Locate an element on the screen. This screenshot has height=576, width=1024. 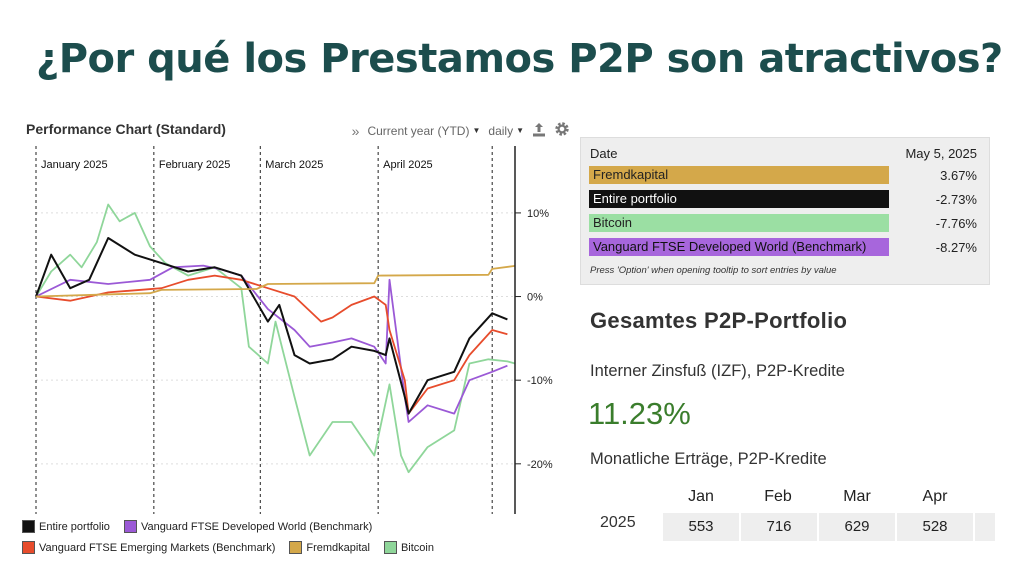
month-header: Feb is located at coordinates (778, 496).